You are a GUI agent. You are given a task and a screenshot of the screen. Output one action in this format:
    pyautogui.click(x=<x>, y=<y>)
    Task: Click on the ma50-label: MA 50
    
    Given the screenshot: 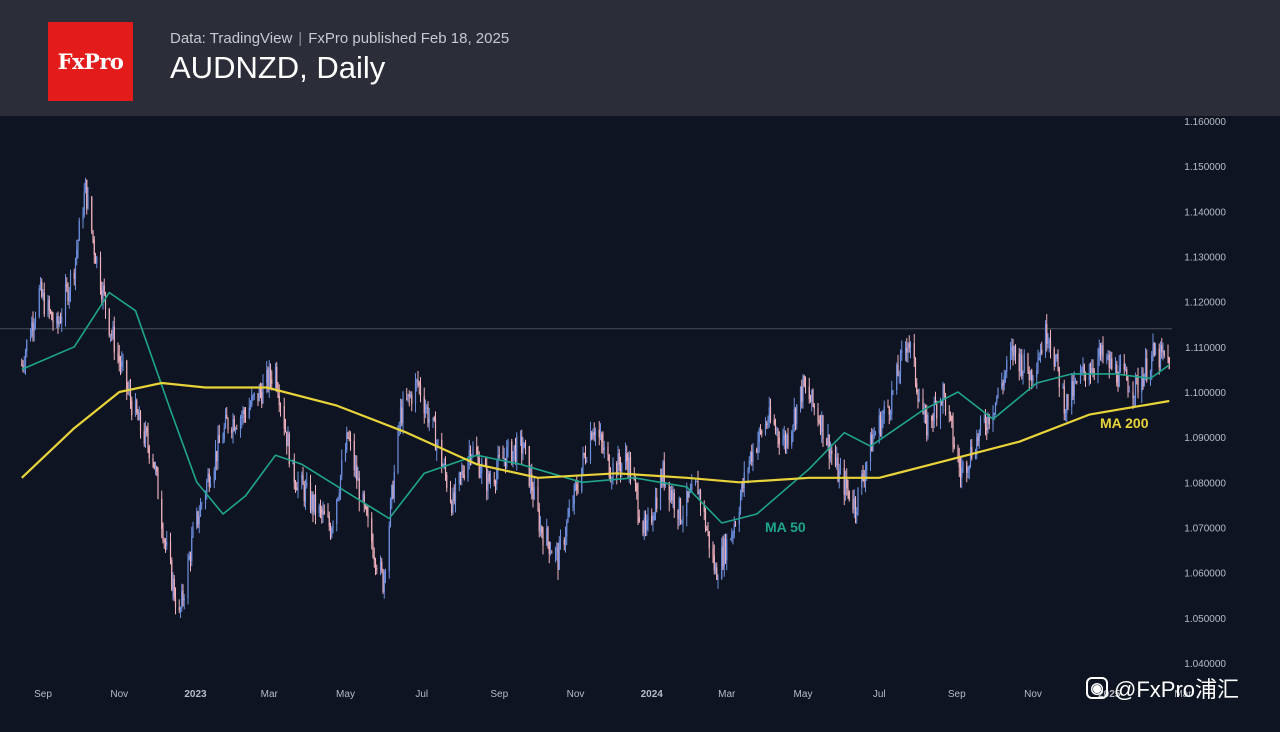 What is the action you would take?
    pyautogui.click(x=785, y=527)
    